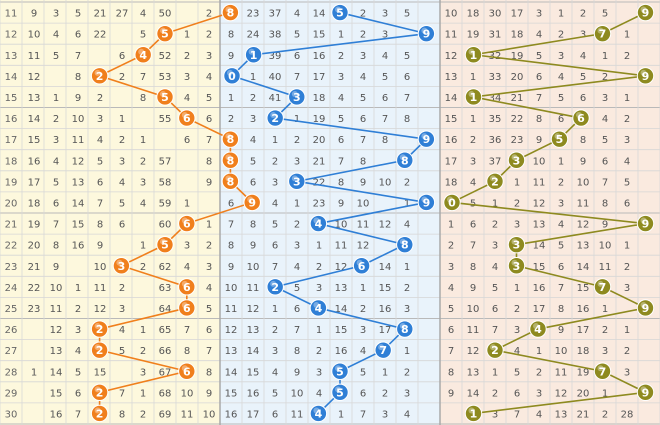 The height and width of the screenshot is (425, 660). Describe the element at coordinates (11, 393) in the screenshot. I see `period-label: 29` at that location.